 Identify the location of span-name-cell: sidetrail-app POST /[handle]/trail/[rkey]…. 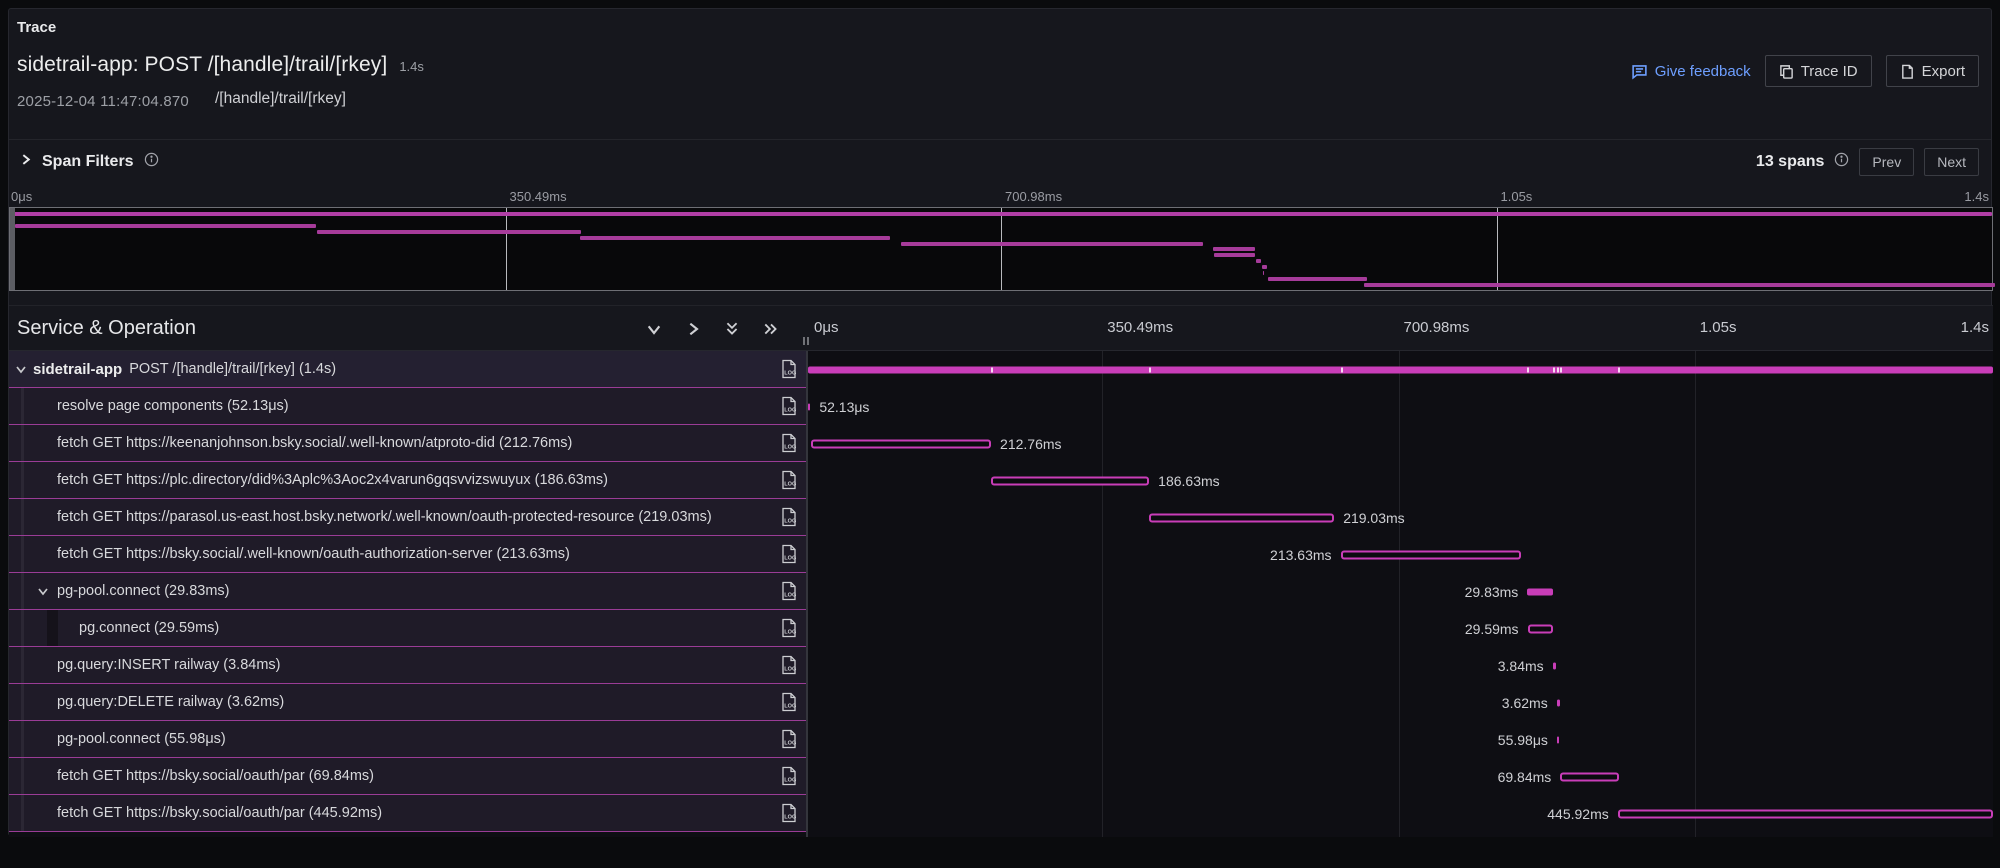
(407, 369).